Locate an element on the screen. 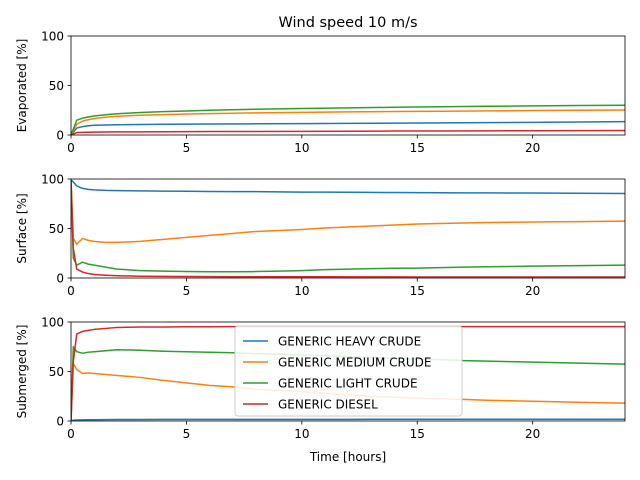 The height and width of the screenshot is (480, 640). submerged-x-tick-label: 10 is located at coordinates (301, 434).